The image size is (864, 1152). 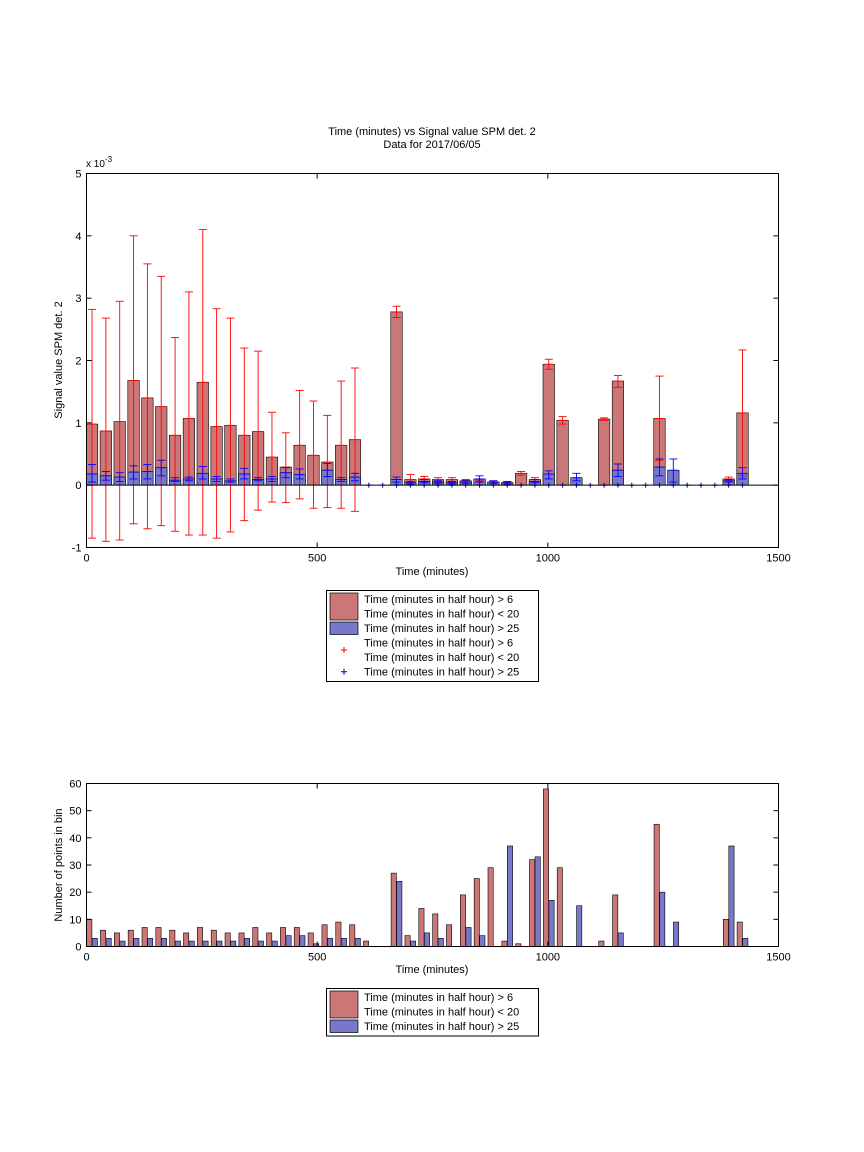 I want to click on x-tick-label: 500, so click(x=317, y=958).